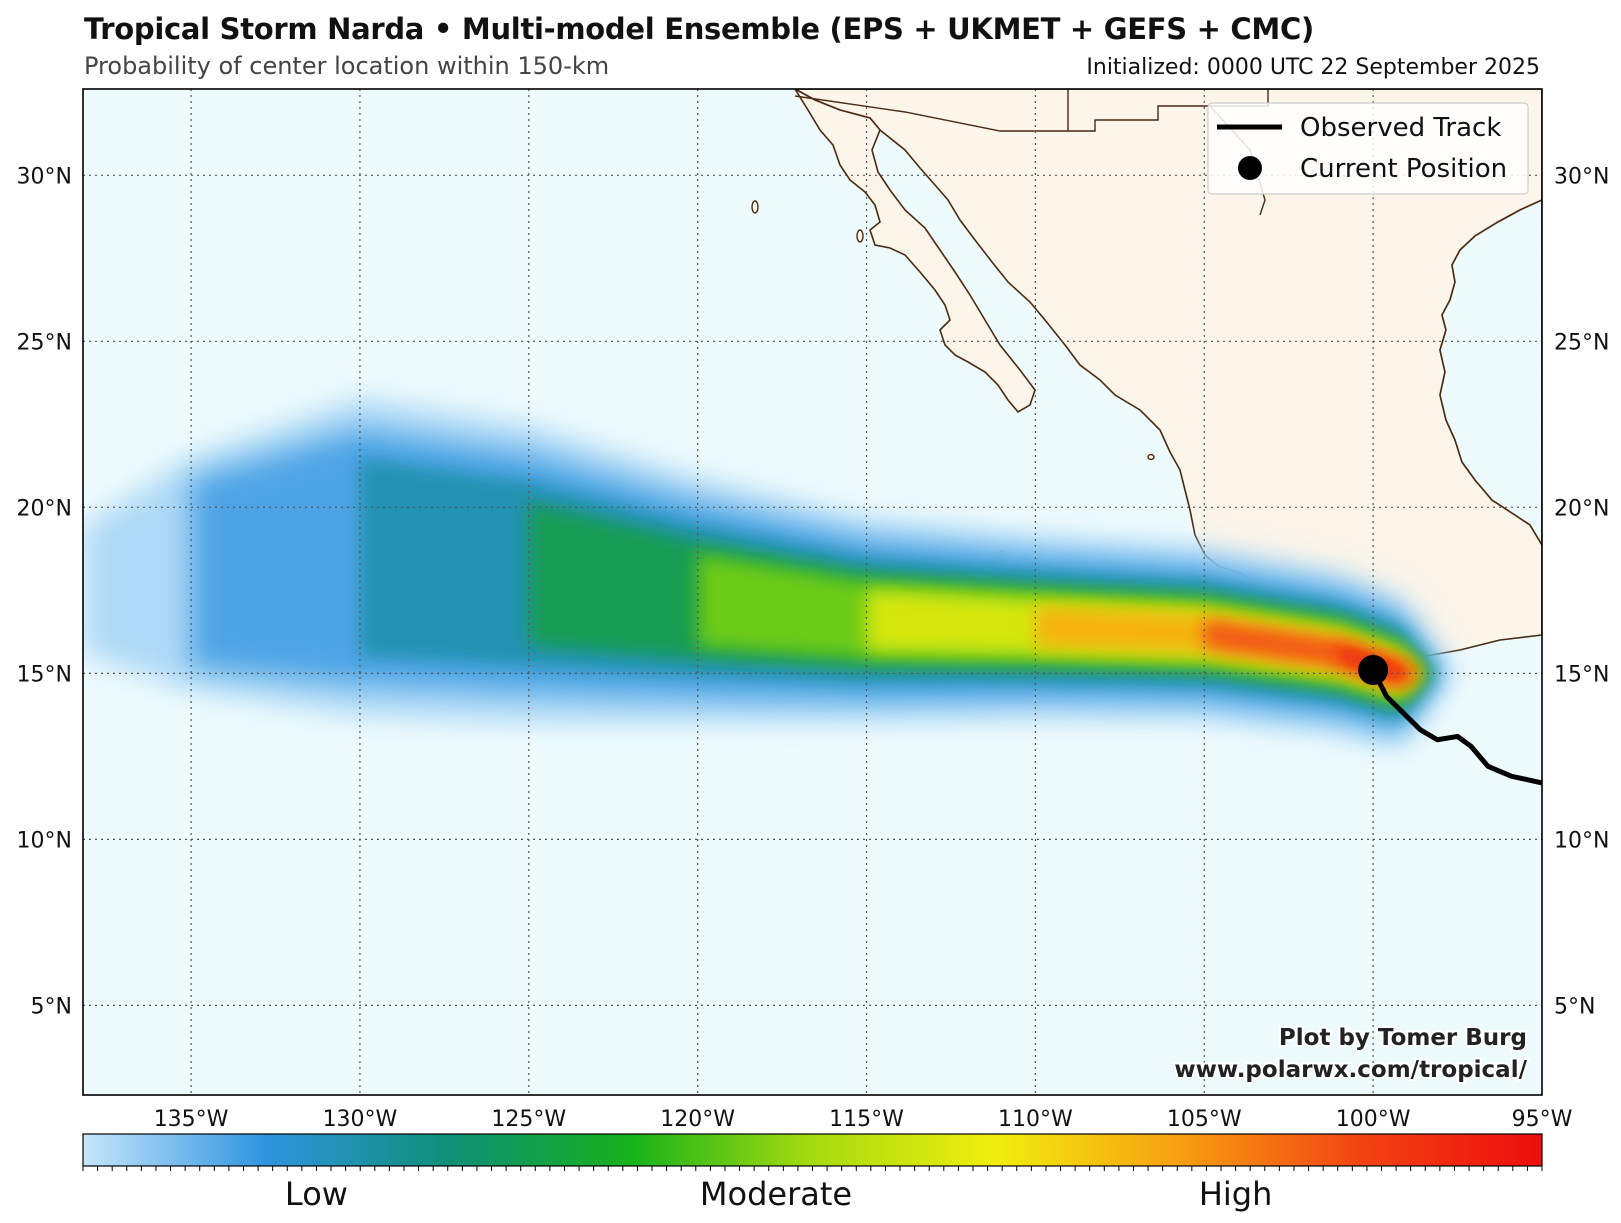 Image resolution: width=1621 pixels, height=1223 pixels. Describe the element at coordinates (1581, 508) in the screenshot. I see `lat-tick-label-right: 20°N` at that location.